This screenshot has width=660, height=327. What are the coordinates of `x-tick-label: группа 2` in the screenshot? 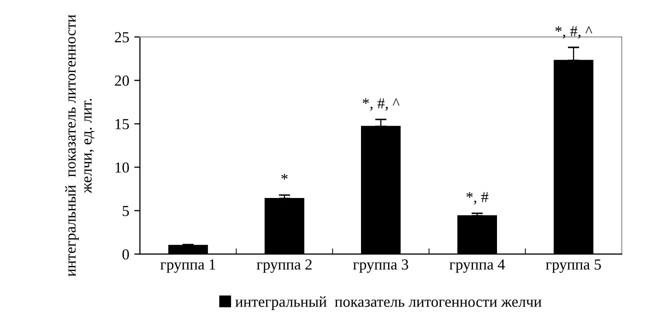 It's located at (284, 266).